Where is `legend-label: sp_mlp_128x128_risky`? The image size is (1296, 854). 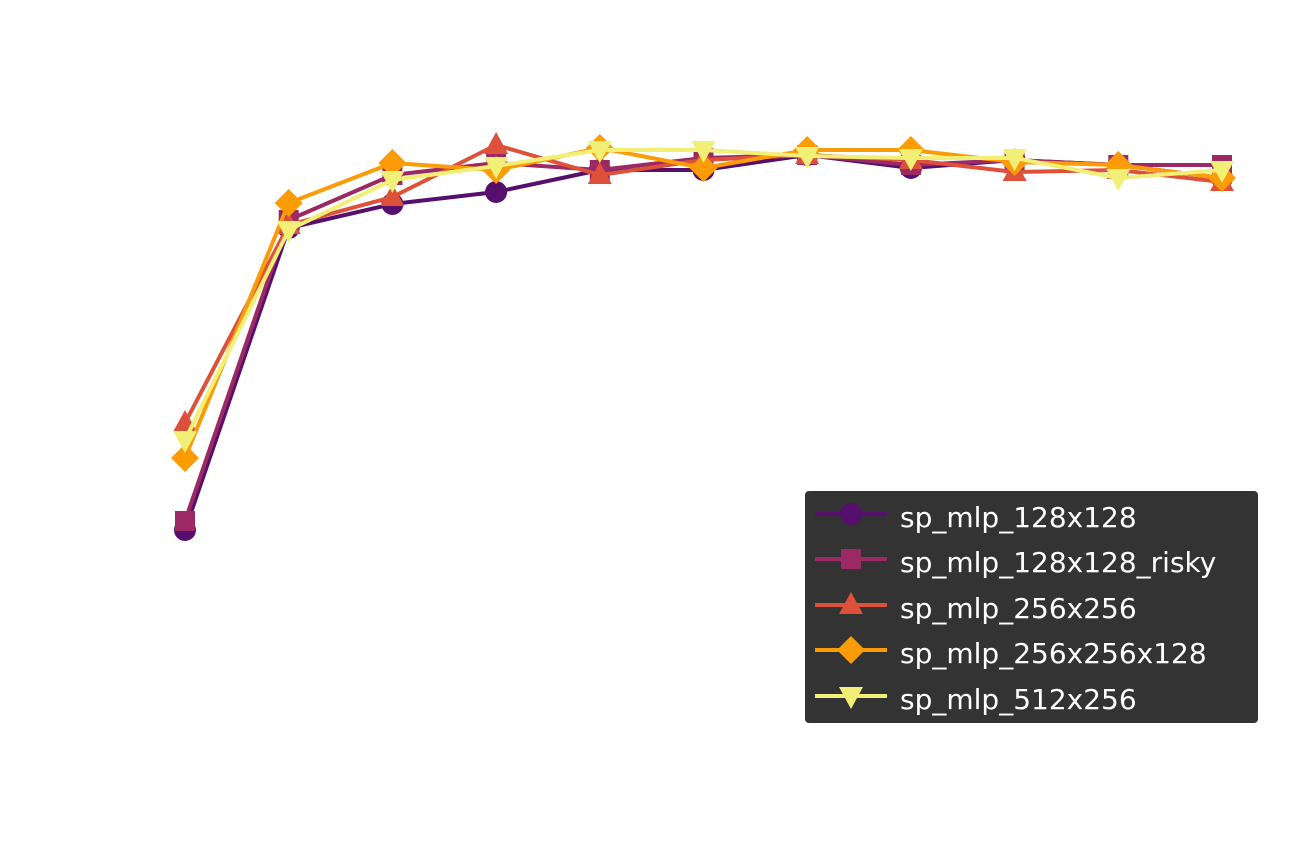
legend-label: sp_mlp_128x128_risky is located at coordinates (1058, 562).